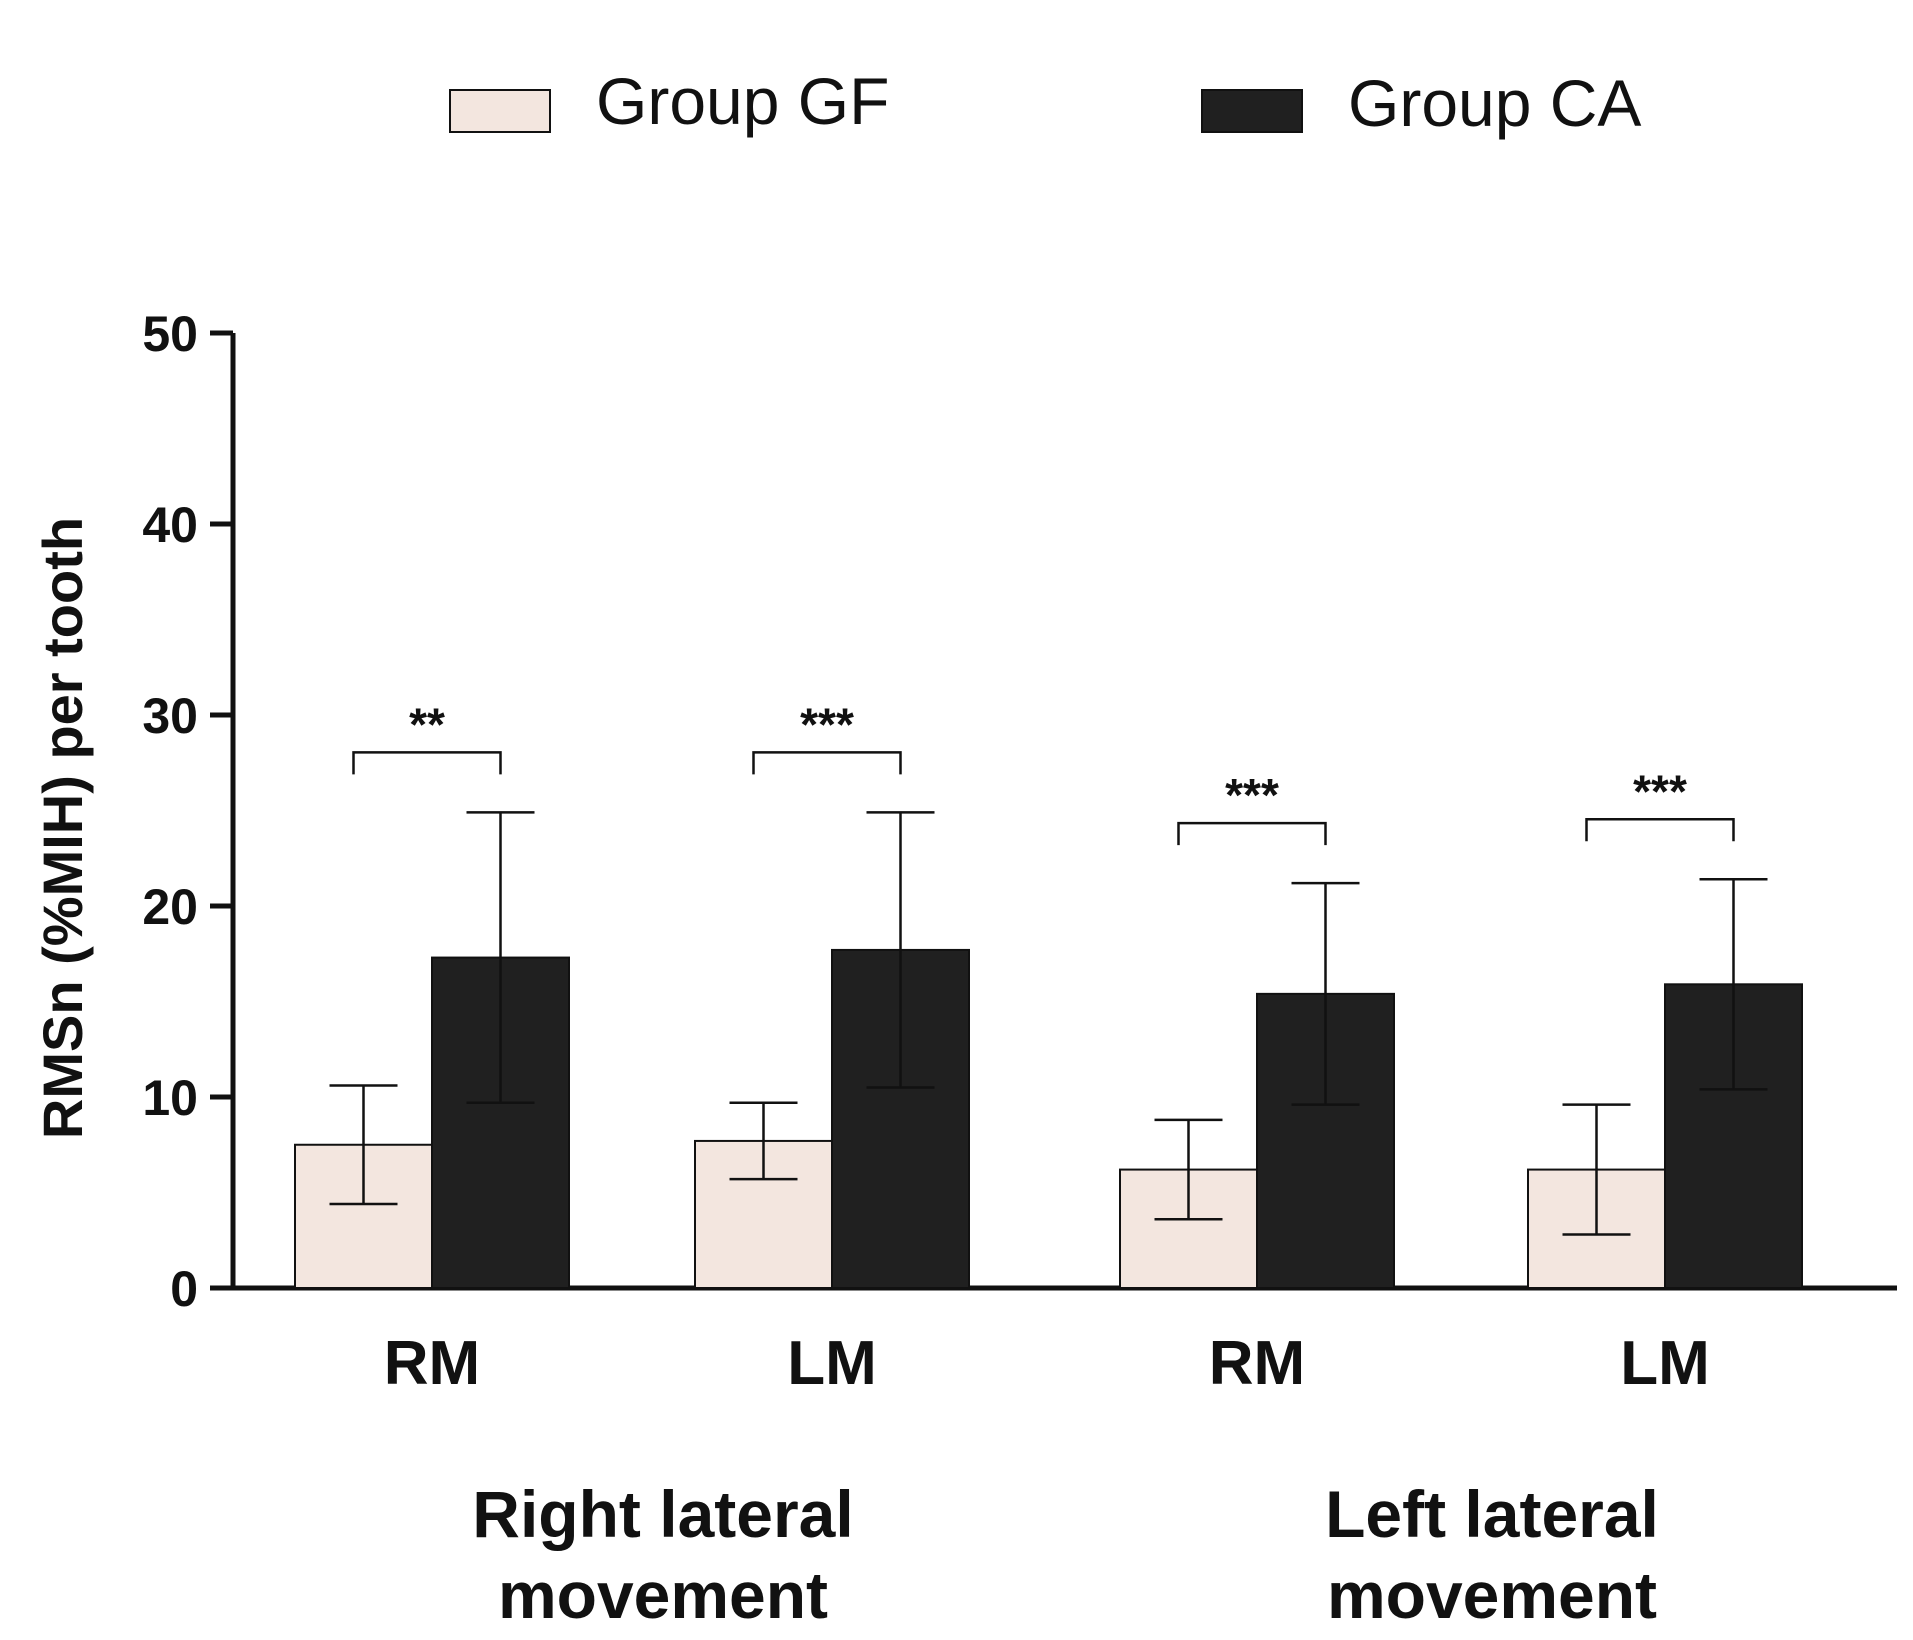 The image size is (1913, 1640). What do you see at coordinates (170, 1098) in the screenshot?
I see `y-tick-label: 10` at bounding box center [170, 1098].